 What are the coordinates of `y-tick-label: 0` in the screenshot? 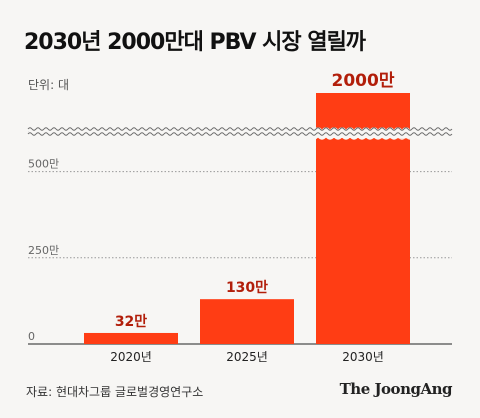 It's located at (31, 336).